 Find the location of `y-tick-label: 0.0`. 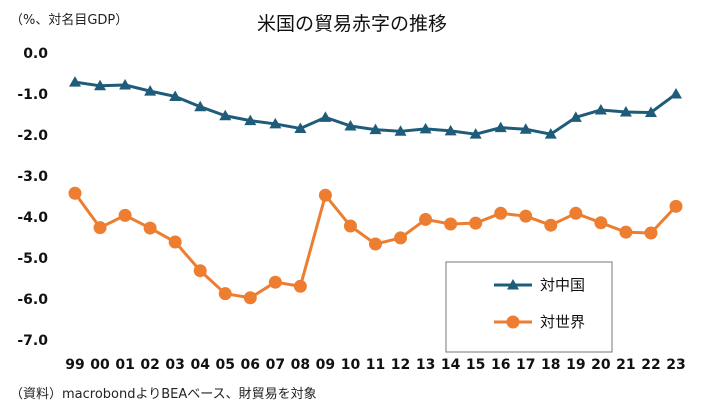

y-tick-label: 0.0 is located at coordinates (35, 54).